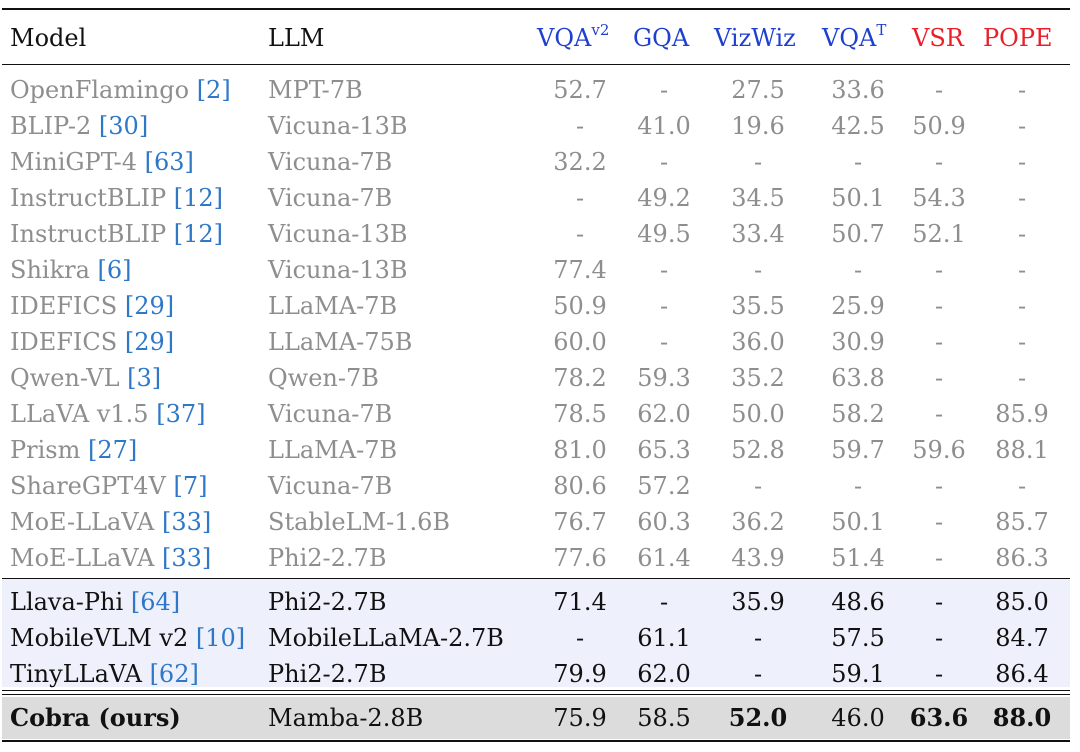  I want to click on citation-link: [3], so click(144, 378).